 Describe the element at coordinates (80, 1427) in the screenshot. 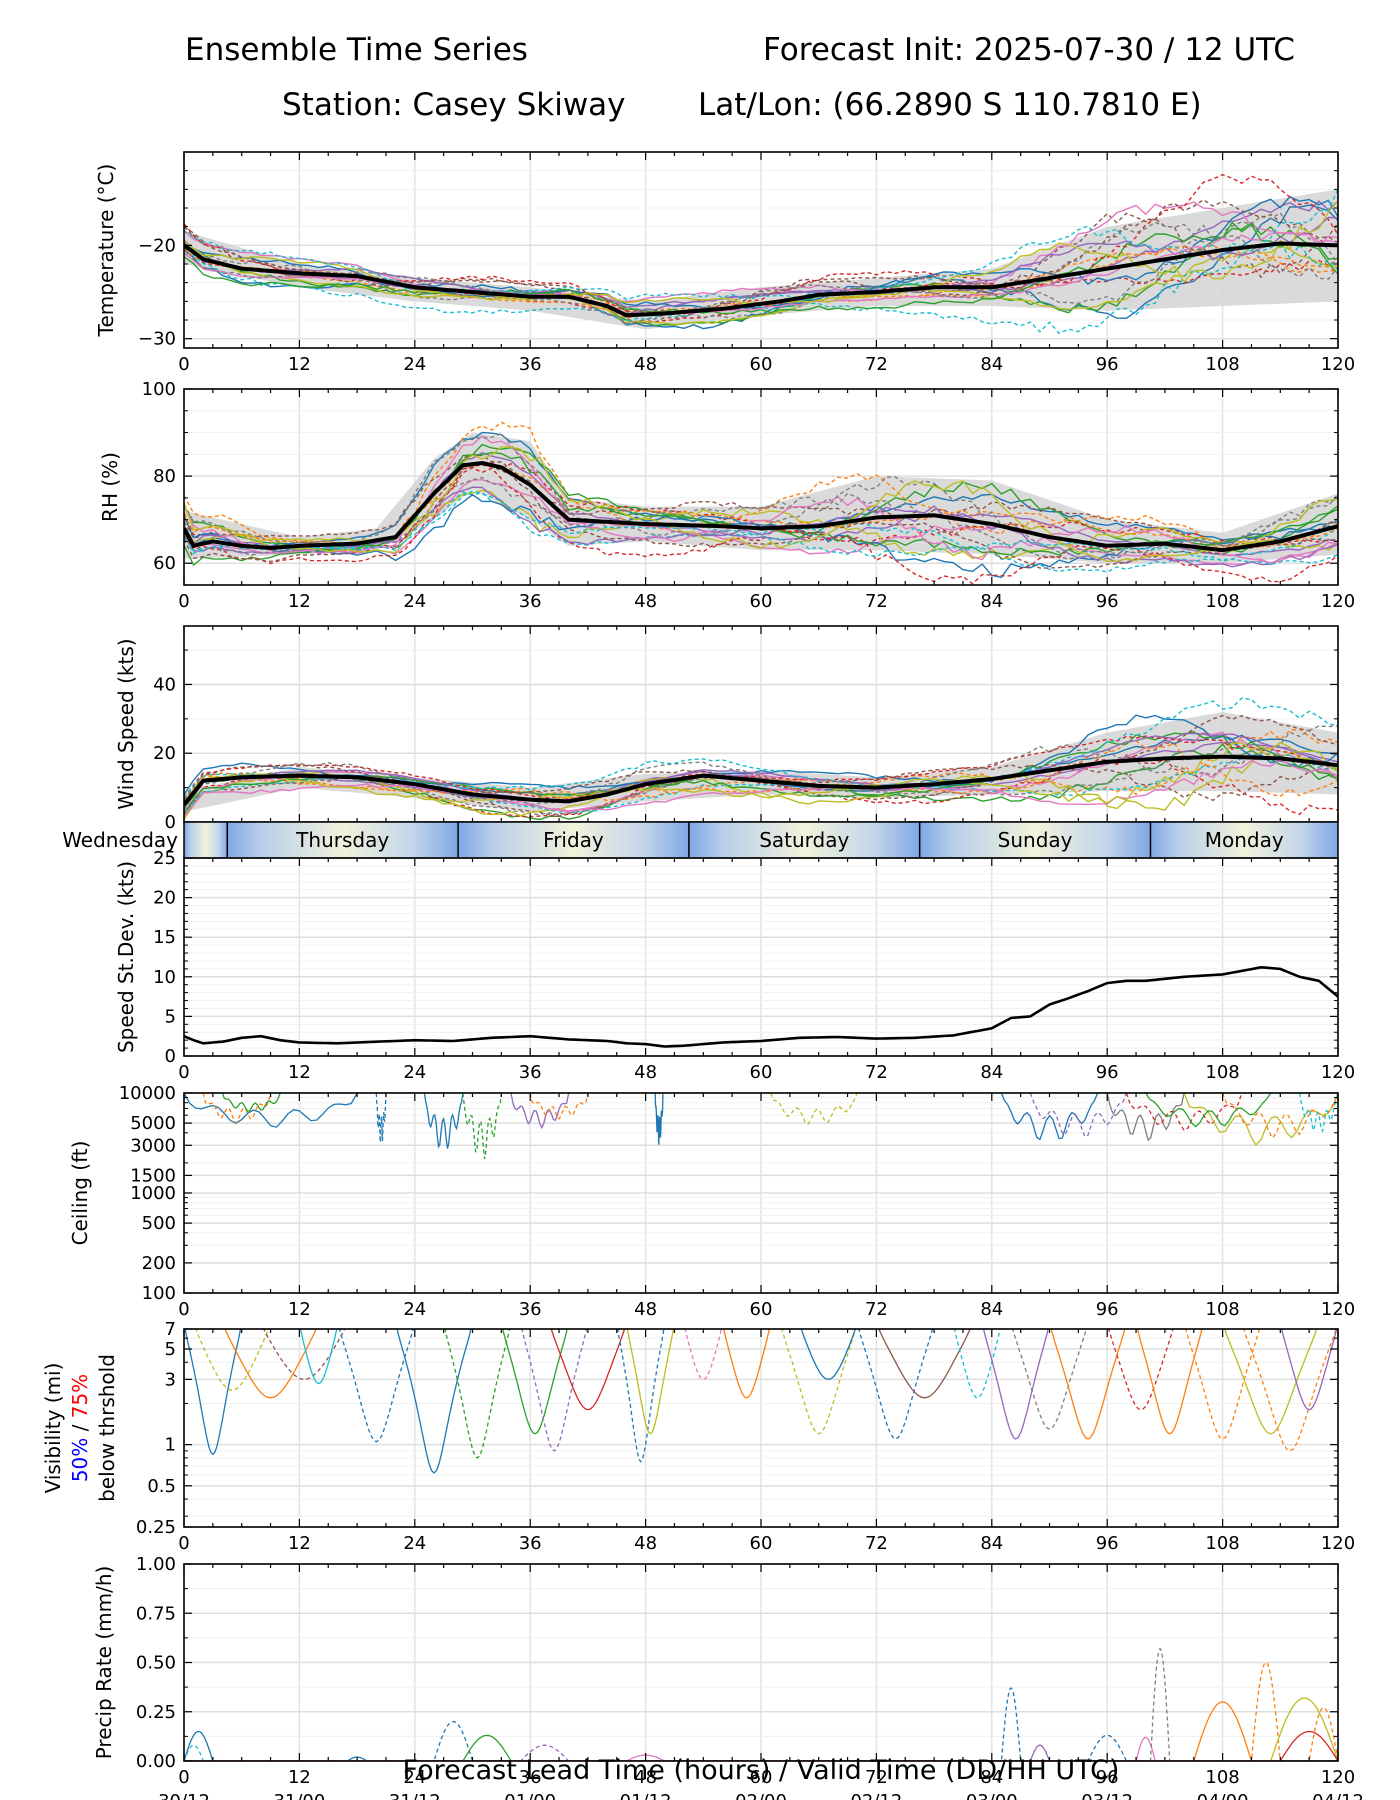

I see `threshold-slash: /` at that location.